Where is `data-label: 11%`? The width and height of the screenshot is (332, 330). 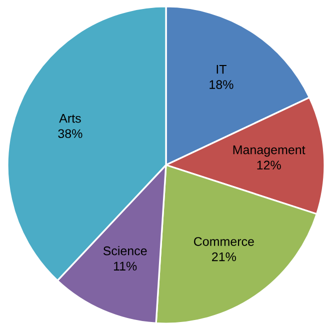 data-label: 11% is located at coordinates (125, 266).